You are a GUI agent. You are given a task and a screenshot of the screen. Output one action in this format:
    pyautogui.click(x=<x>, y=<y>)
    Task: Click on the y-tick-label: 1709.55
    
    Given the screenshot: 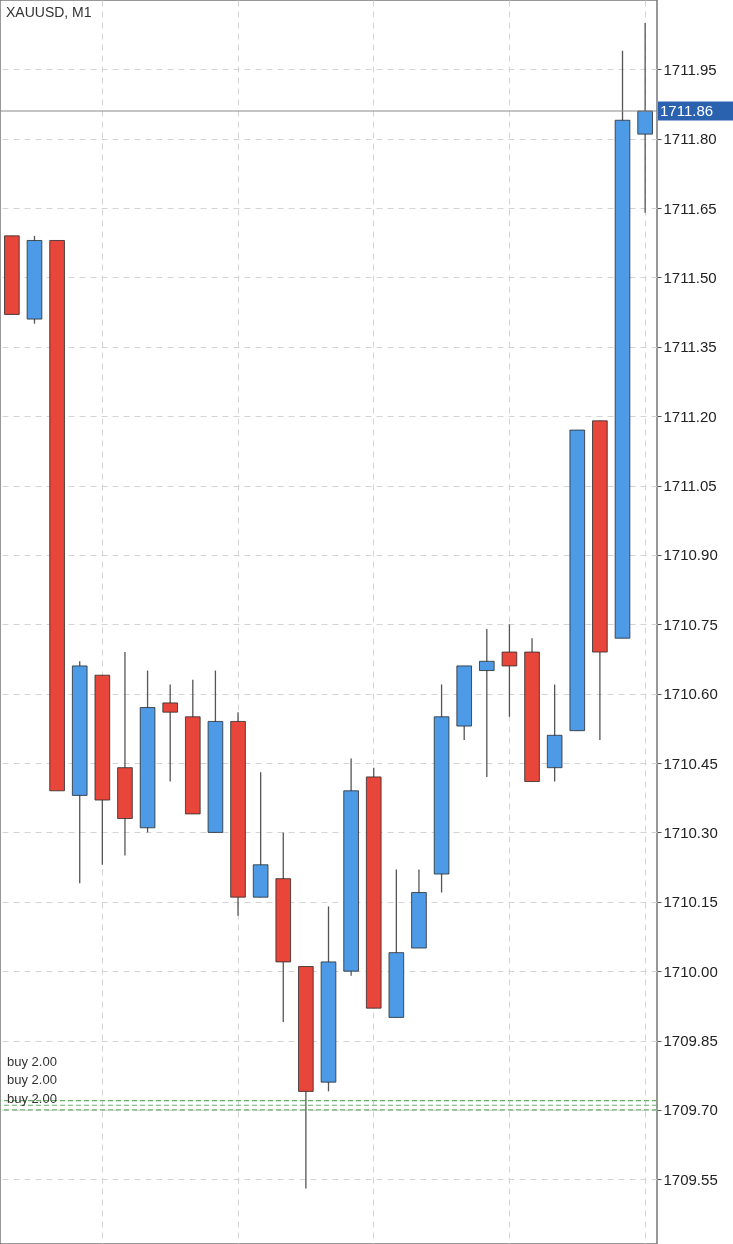 What is the action you would take?
    pyautogui.click(x=690, y=1179)
    